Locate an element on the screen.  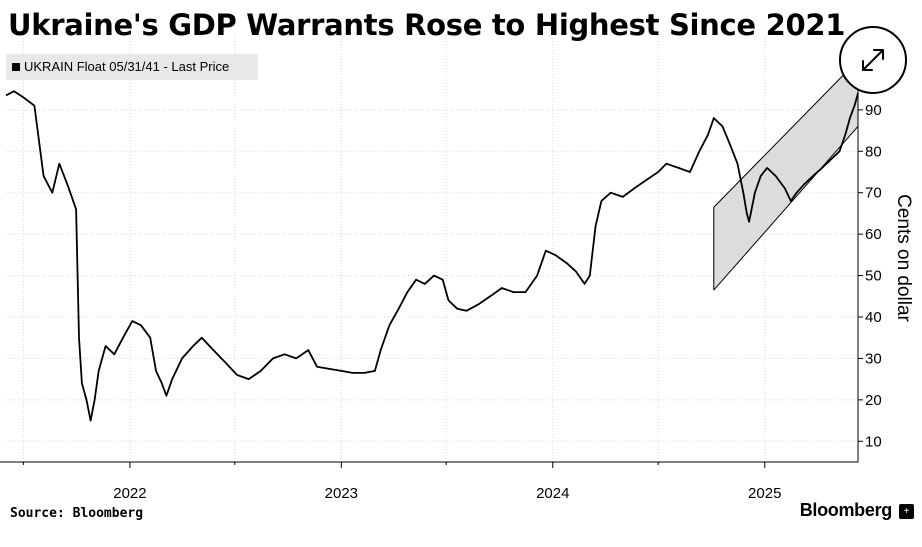
x-tick-label: 2022 is located at coordinates (129, 493).